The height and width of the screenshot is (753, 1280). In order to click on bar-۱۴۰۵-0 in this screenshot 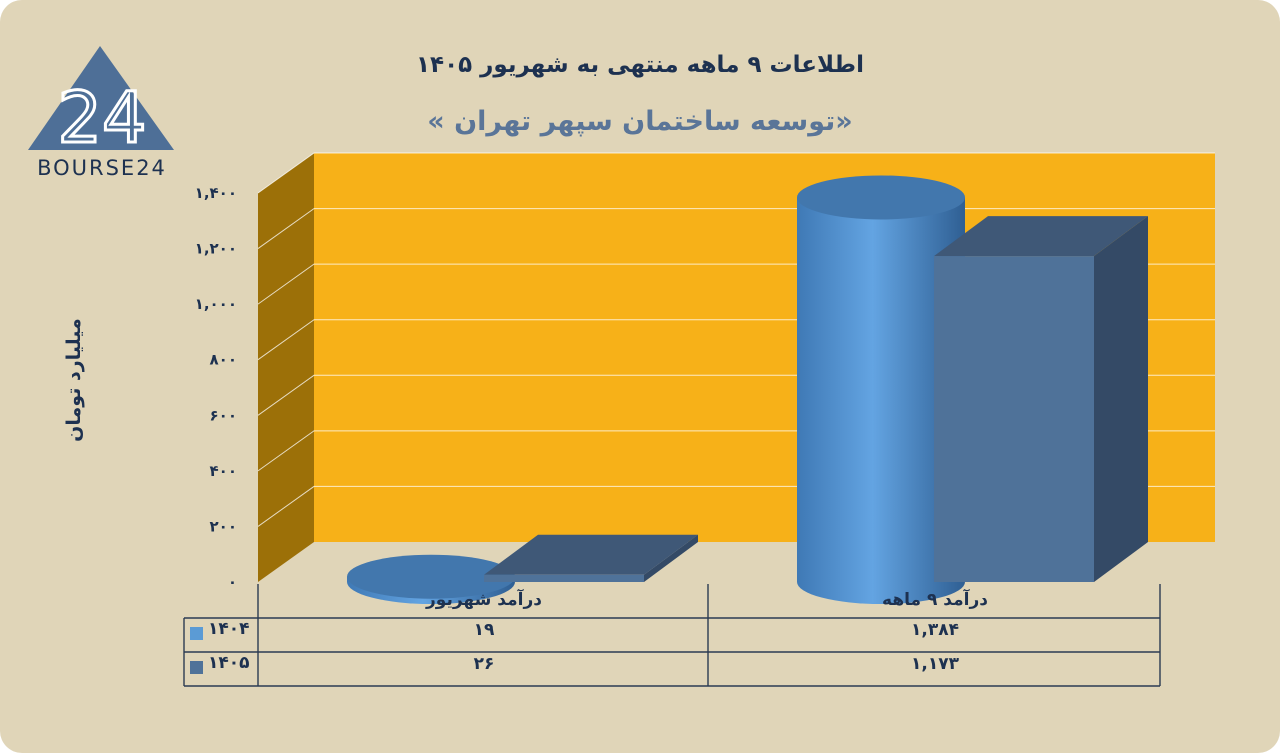, I will do `click(591, 558)`.